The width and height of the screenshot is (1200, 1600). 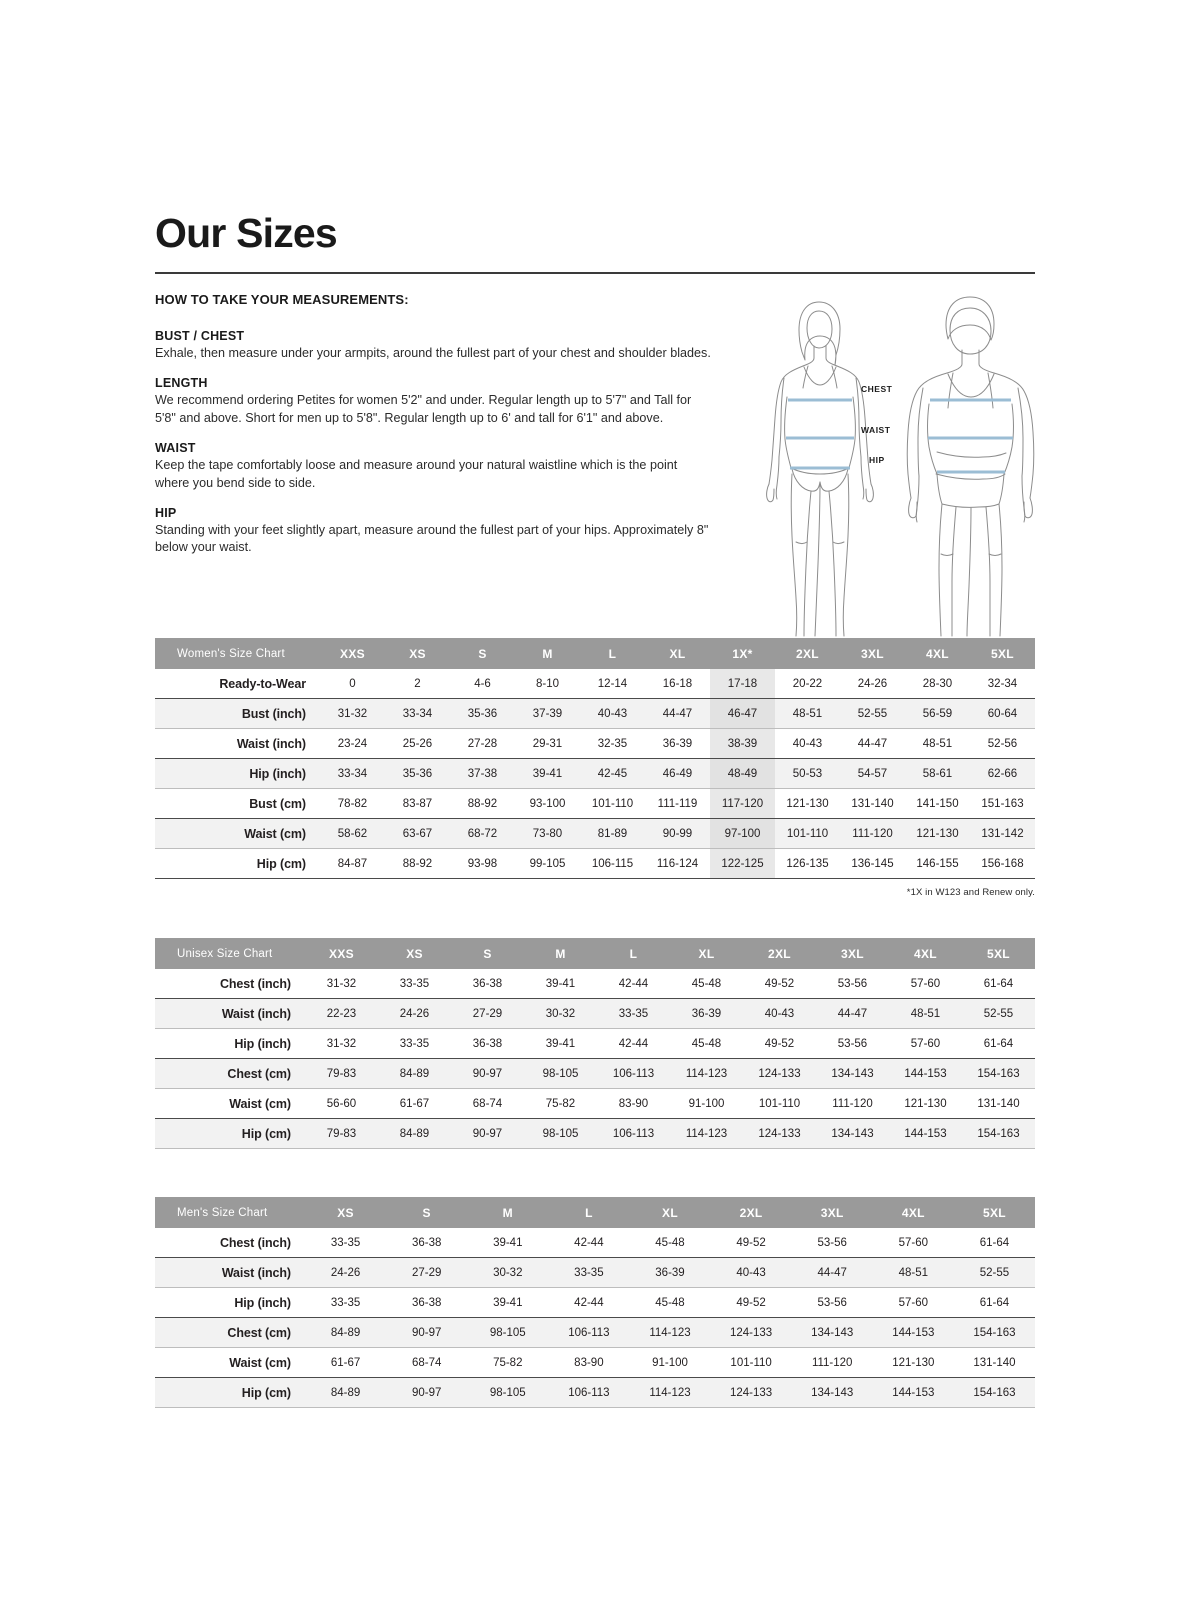 I want to click on table-cell: 37-38, so click(x=482, y=773).